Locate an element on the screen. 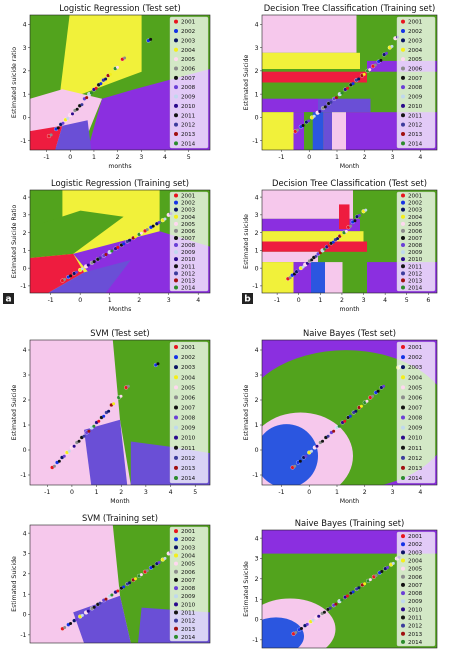  legend-entry: 2003 is located at coordinates (415, 211).